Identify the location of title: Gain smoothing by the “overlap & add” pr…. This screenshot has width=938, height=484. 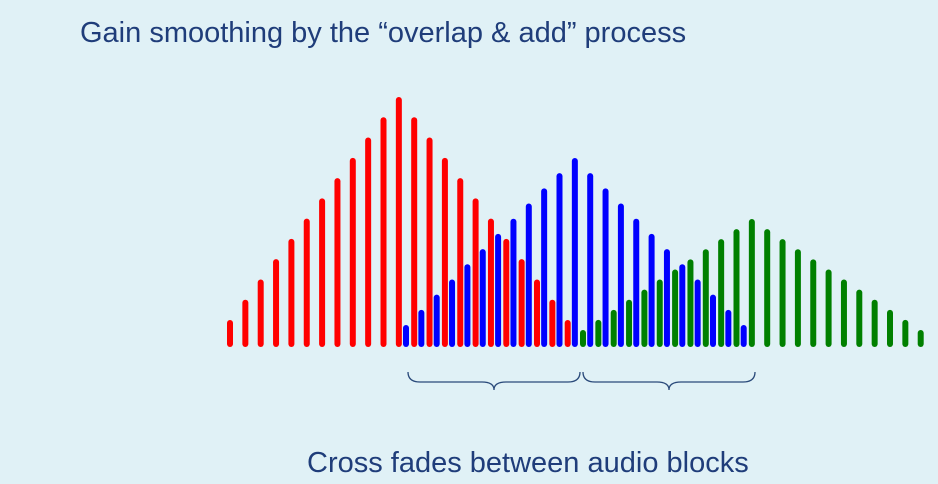
(383, 33).